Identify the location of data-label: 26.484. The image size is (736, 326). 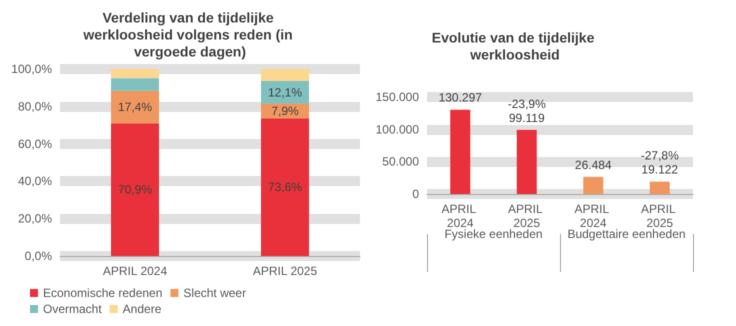
(593, 165).